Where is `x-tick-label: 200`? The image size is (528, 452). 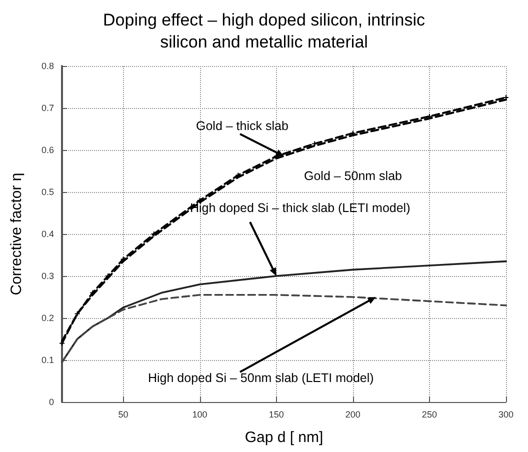
x-tick-label: 200 is located at coordinates (352, 415).